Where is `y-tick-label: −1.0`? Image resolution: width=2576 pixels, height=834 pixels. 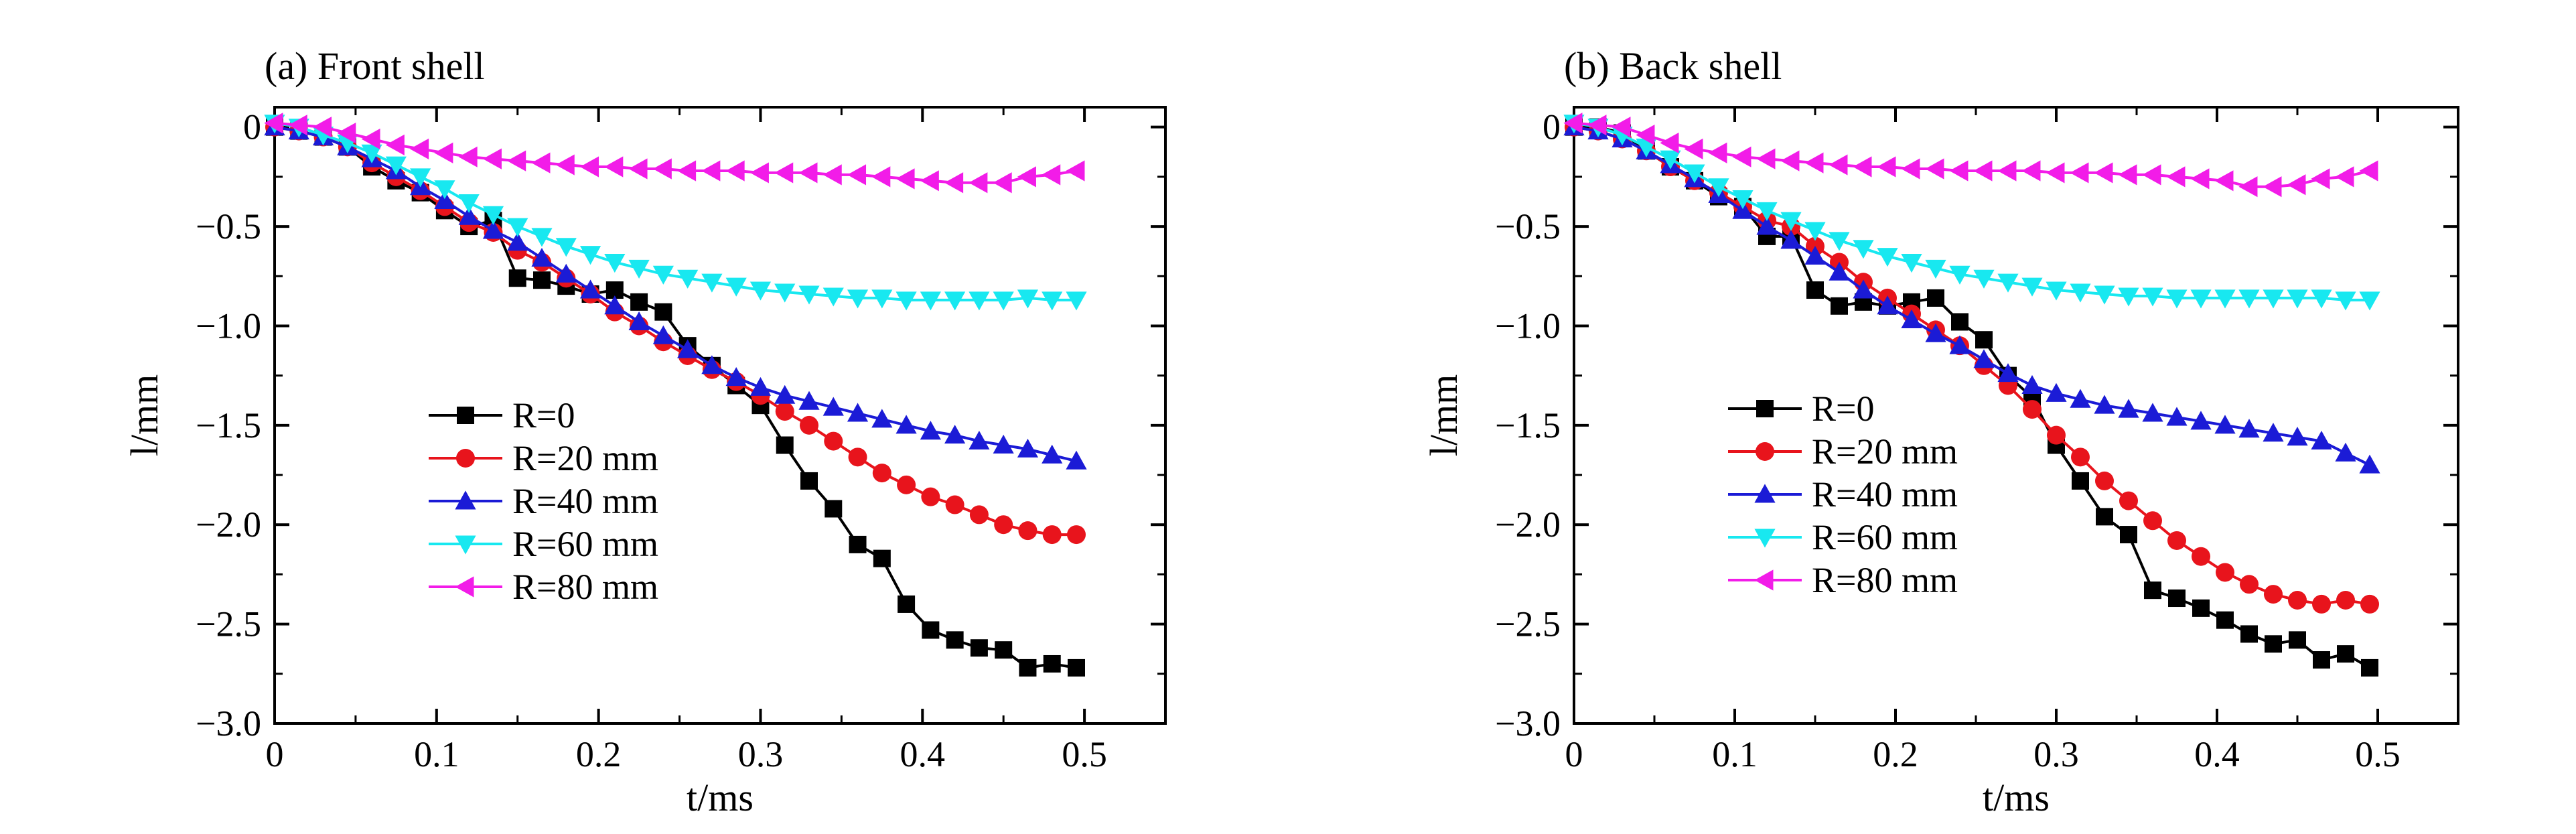 y-tick-label: −1.0 is located at coordinates (1528, 325).